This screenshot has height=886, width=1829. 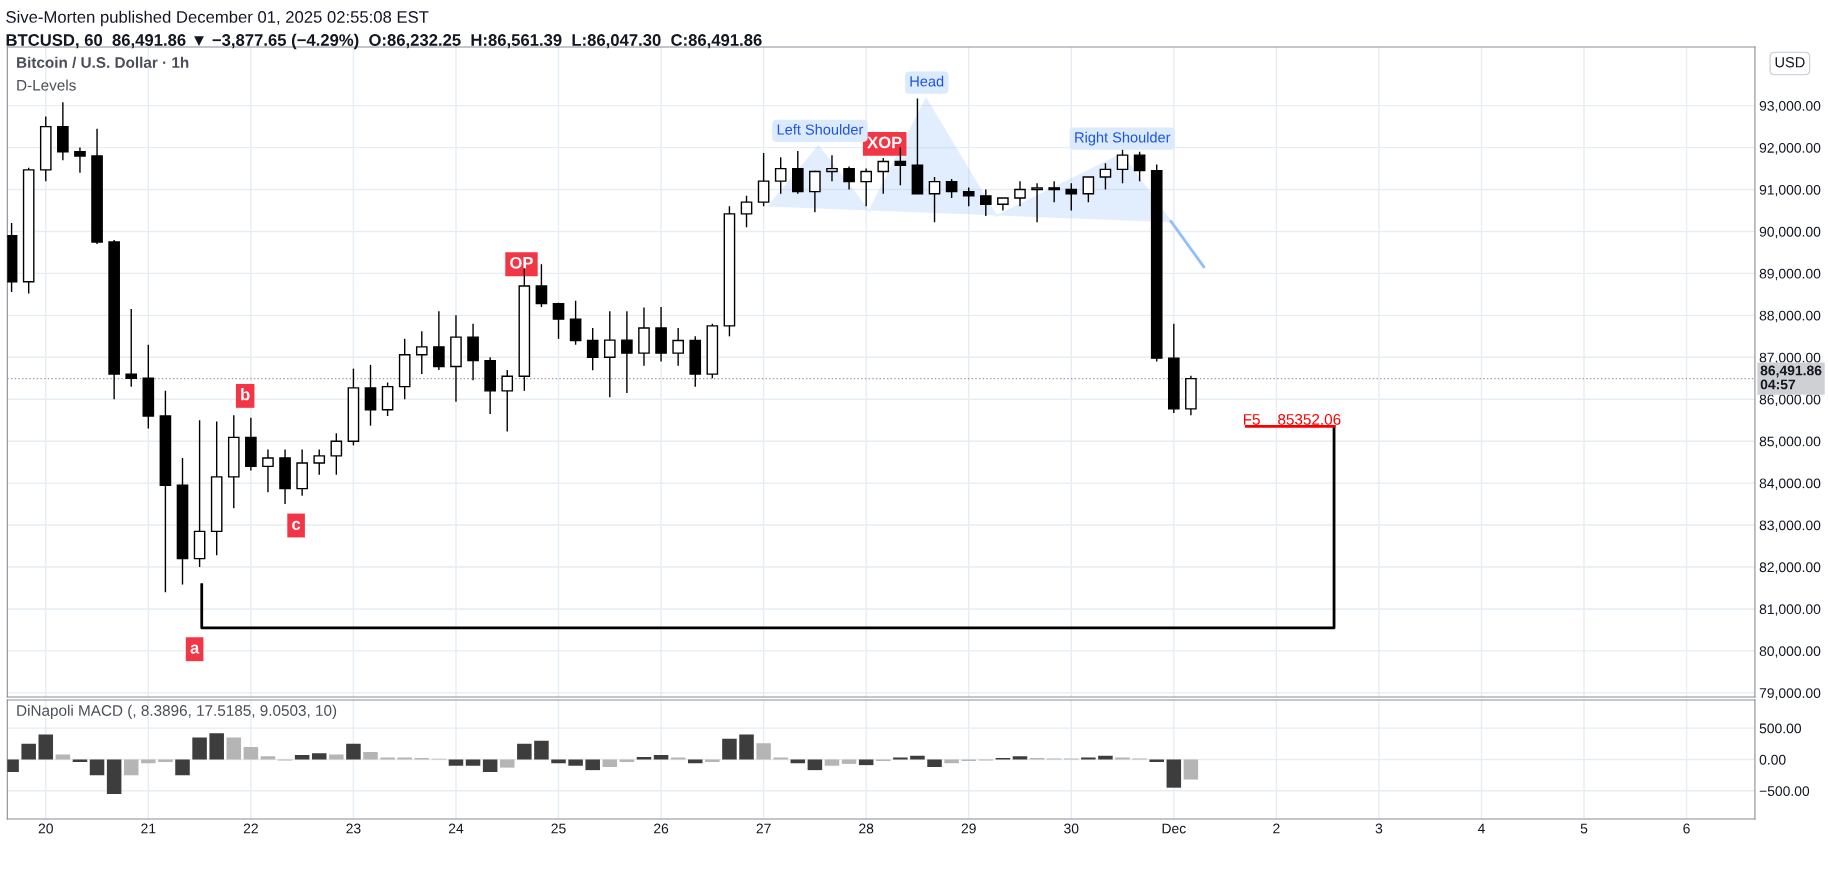 I want to click on x-tick-label: 2, so click(x=1276, y=828).